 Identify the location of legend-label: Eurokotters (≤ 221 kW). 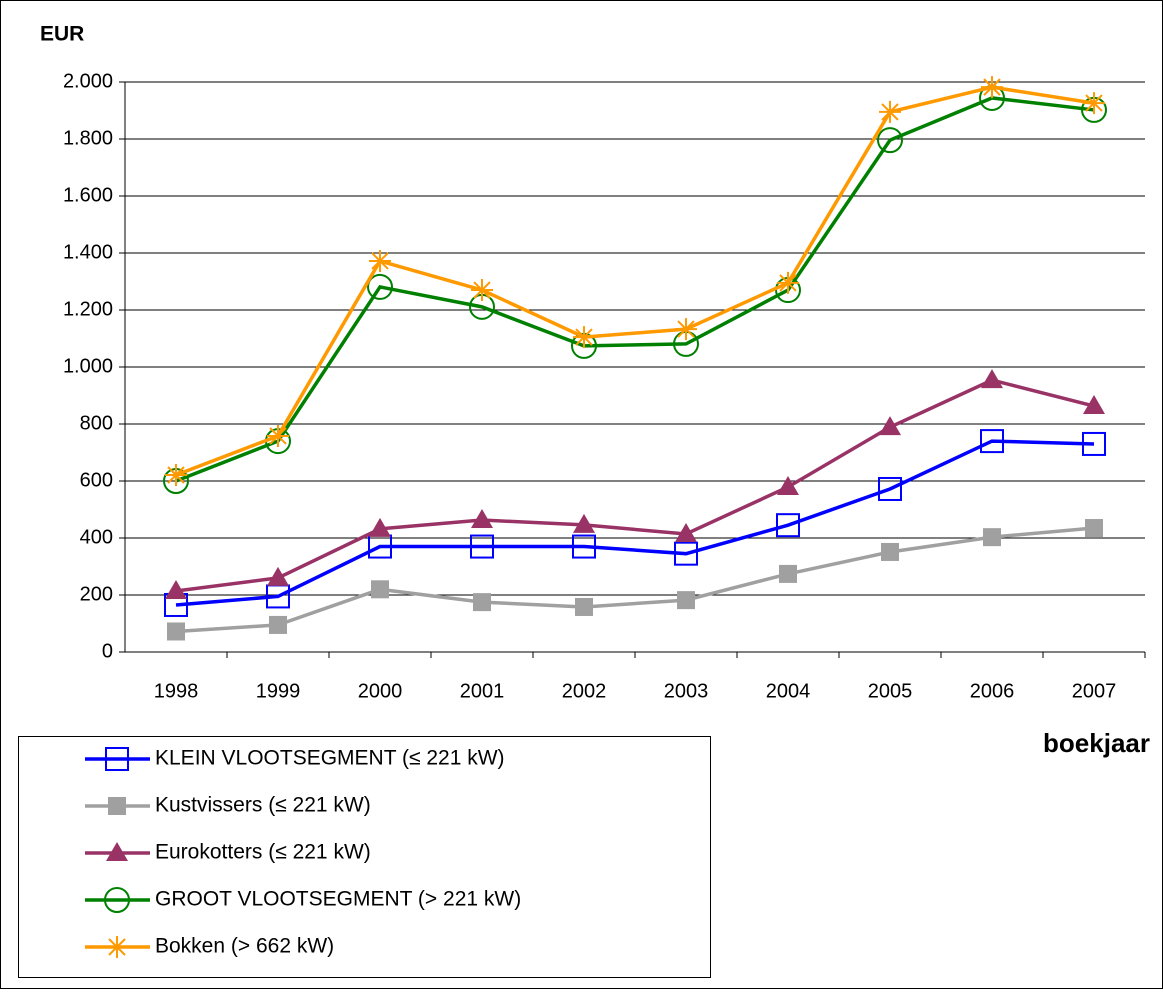
(263, 852).